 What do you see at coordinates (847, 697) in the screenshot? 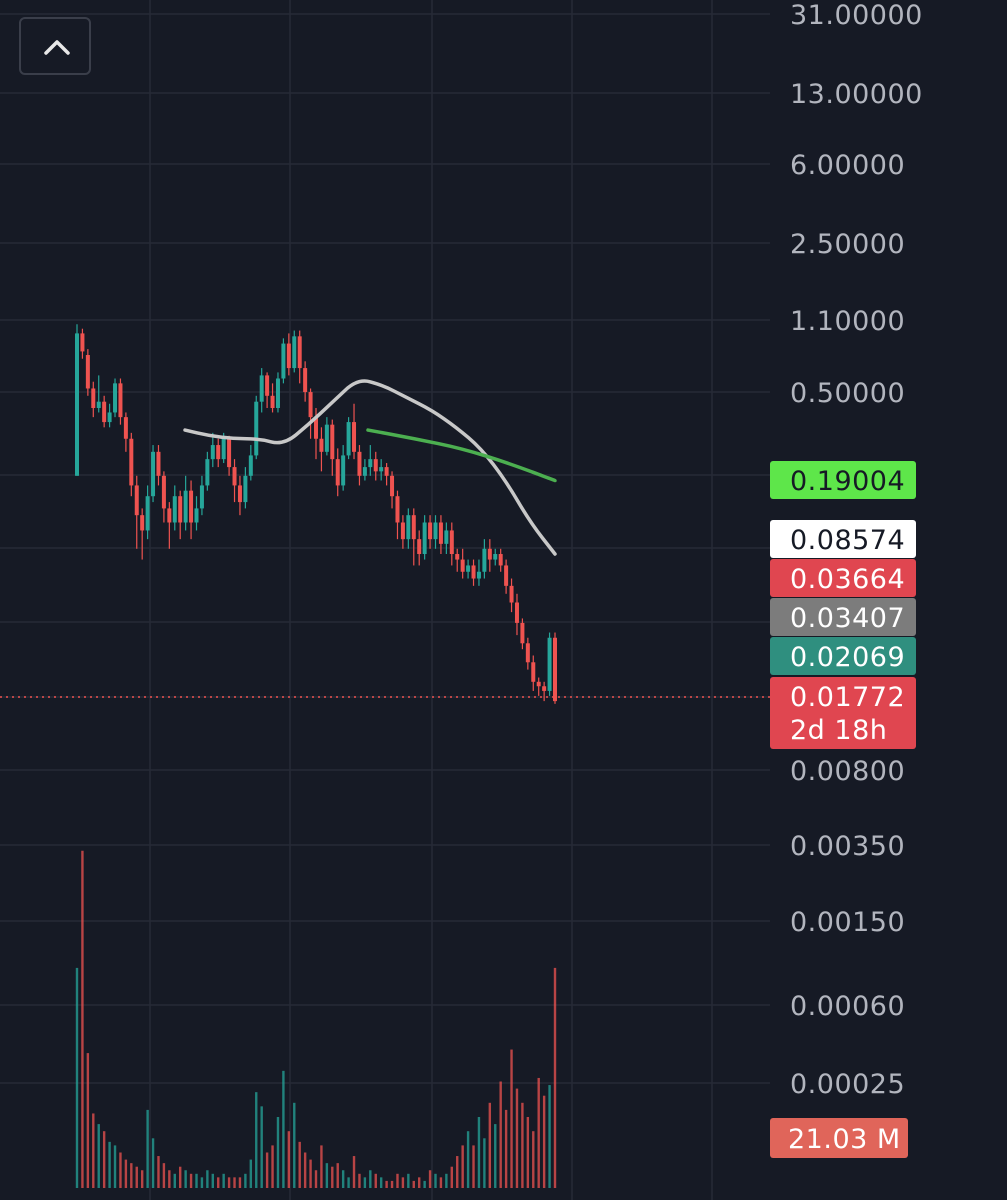
I see `price-tag-label: 0.01772` at bounding box center [847, 697].